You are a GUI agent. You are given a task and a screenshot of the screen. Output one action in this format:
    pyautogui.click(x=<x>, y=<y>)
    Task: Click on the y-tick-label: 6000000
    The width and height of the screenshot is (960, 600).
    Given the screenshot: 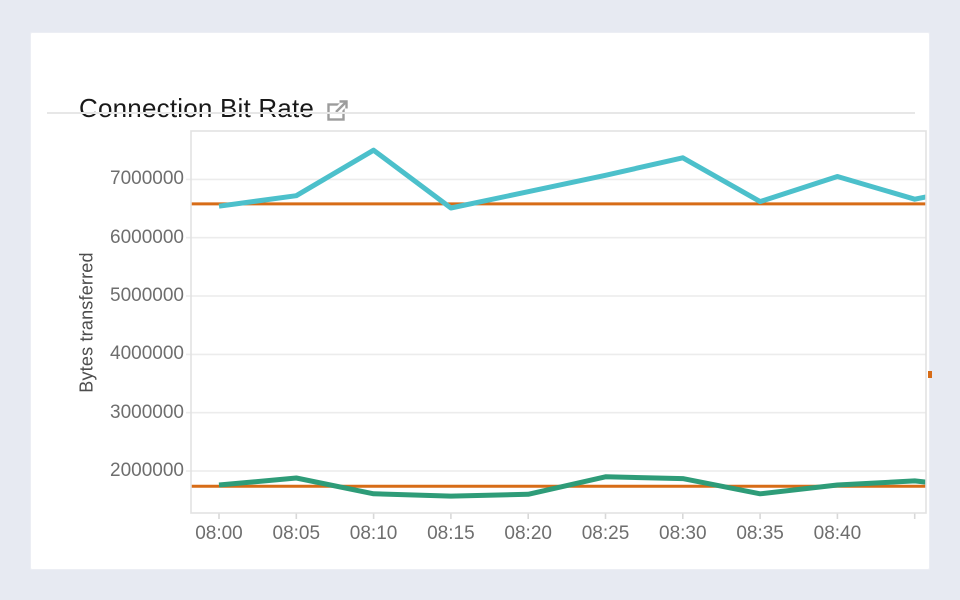 What is the action you would take?
    pyautogui.click(x=147, y=237)
    